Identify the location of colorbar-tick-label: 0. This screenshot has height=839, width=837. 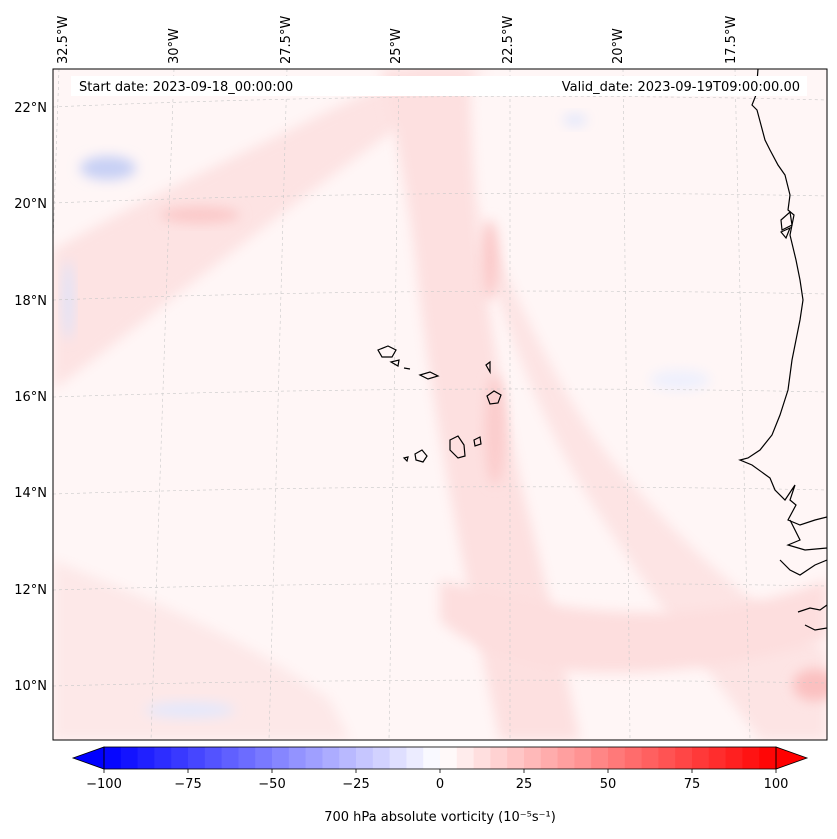
(440, 784).